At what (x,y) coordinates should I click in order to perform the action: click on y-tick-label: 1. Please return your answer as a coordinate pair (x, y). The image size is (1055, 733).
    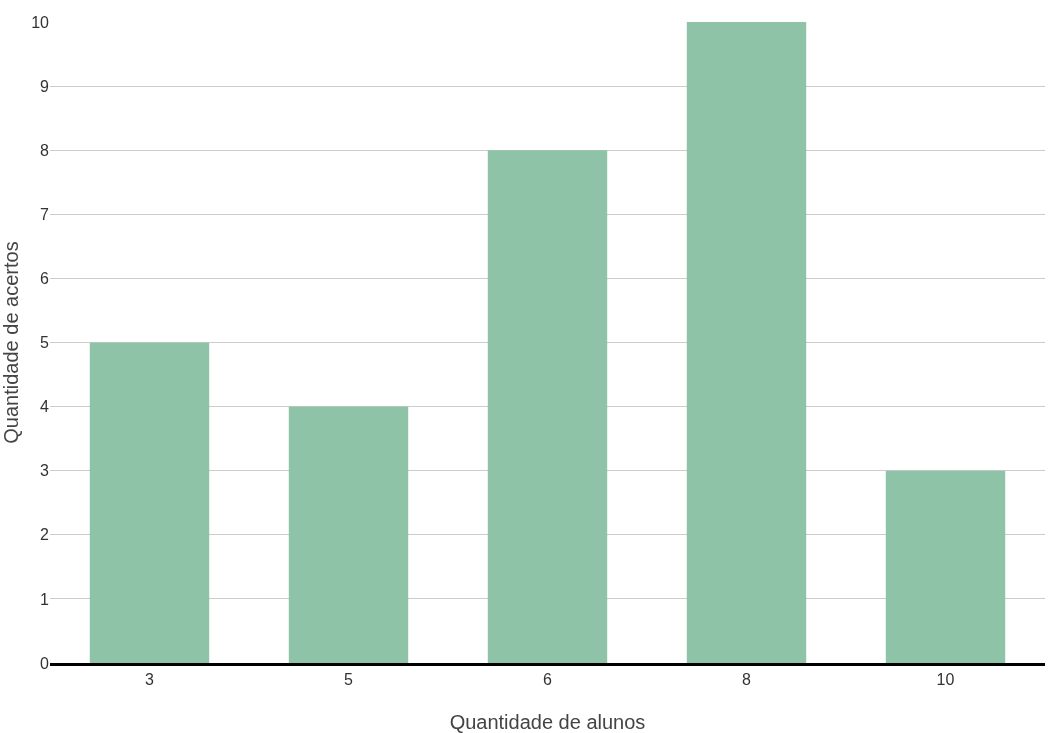
    Looking at the image, I should click on (45, 599).